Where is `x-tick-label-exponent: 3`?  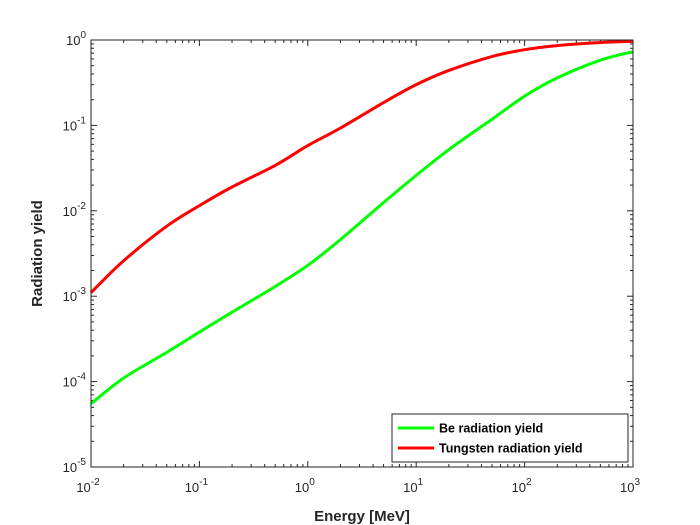
x-tick-label-exponent: 3 is located at coordinates (637, 482).